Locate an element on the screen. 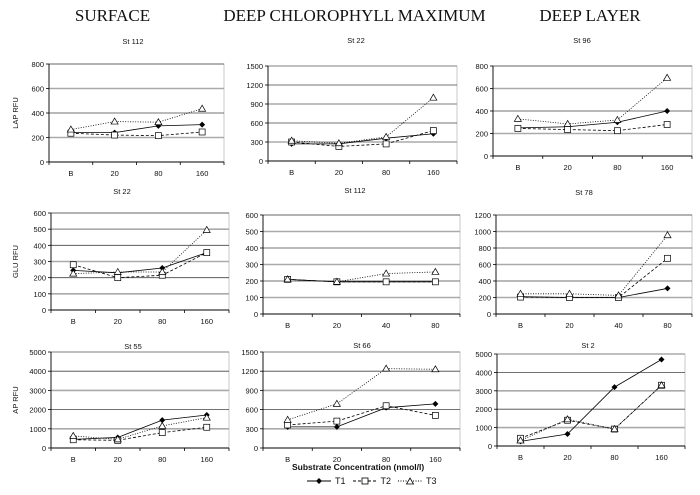  series-line-t2 is located at coordinates (362, 138).